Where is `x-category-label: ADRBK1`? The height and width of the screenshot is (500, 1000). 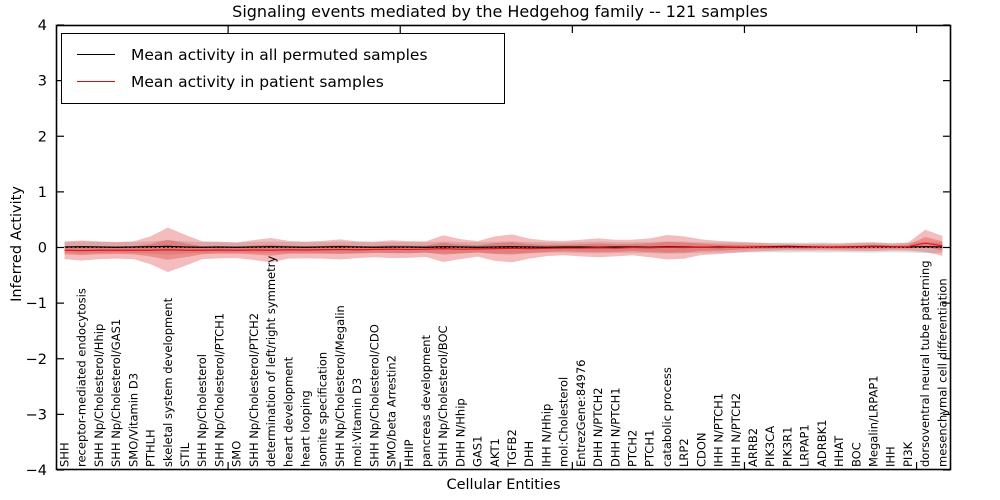
x-category-label: ADRBK1 is located at coordinates (822, 443).